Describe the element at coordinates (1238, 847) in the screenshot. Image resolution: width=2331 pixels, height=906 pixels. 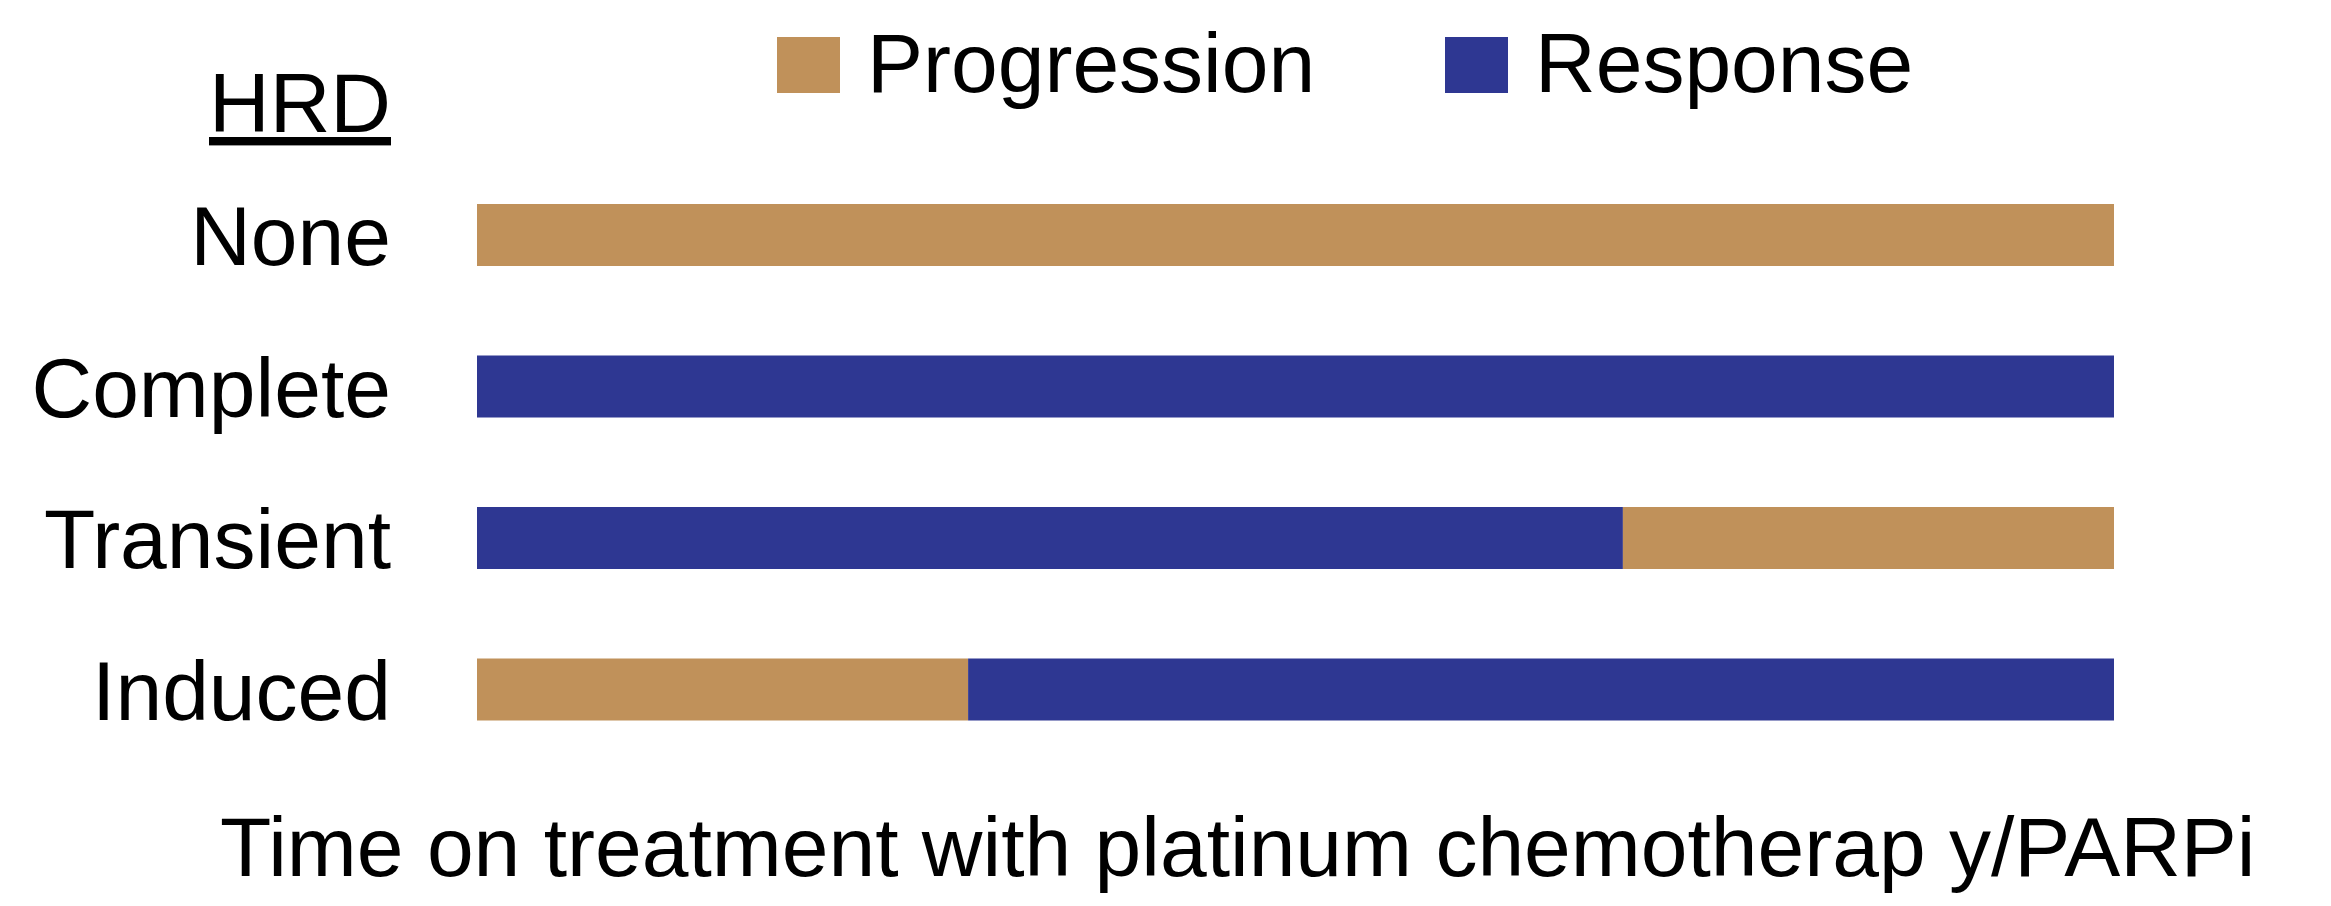
I see `x-axis-title: Time on treatment with platinum chemotherap y/PARPi` at that location.